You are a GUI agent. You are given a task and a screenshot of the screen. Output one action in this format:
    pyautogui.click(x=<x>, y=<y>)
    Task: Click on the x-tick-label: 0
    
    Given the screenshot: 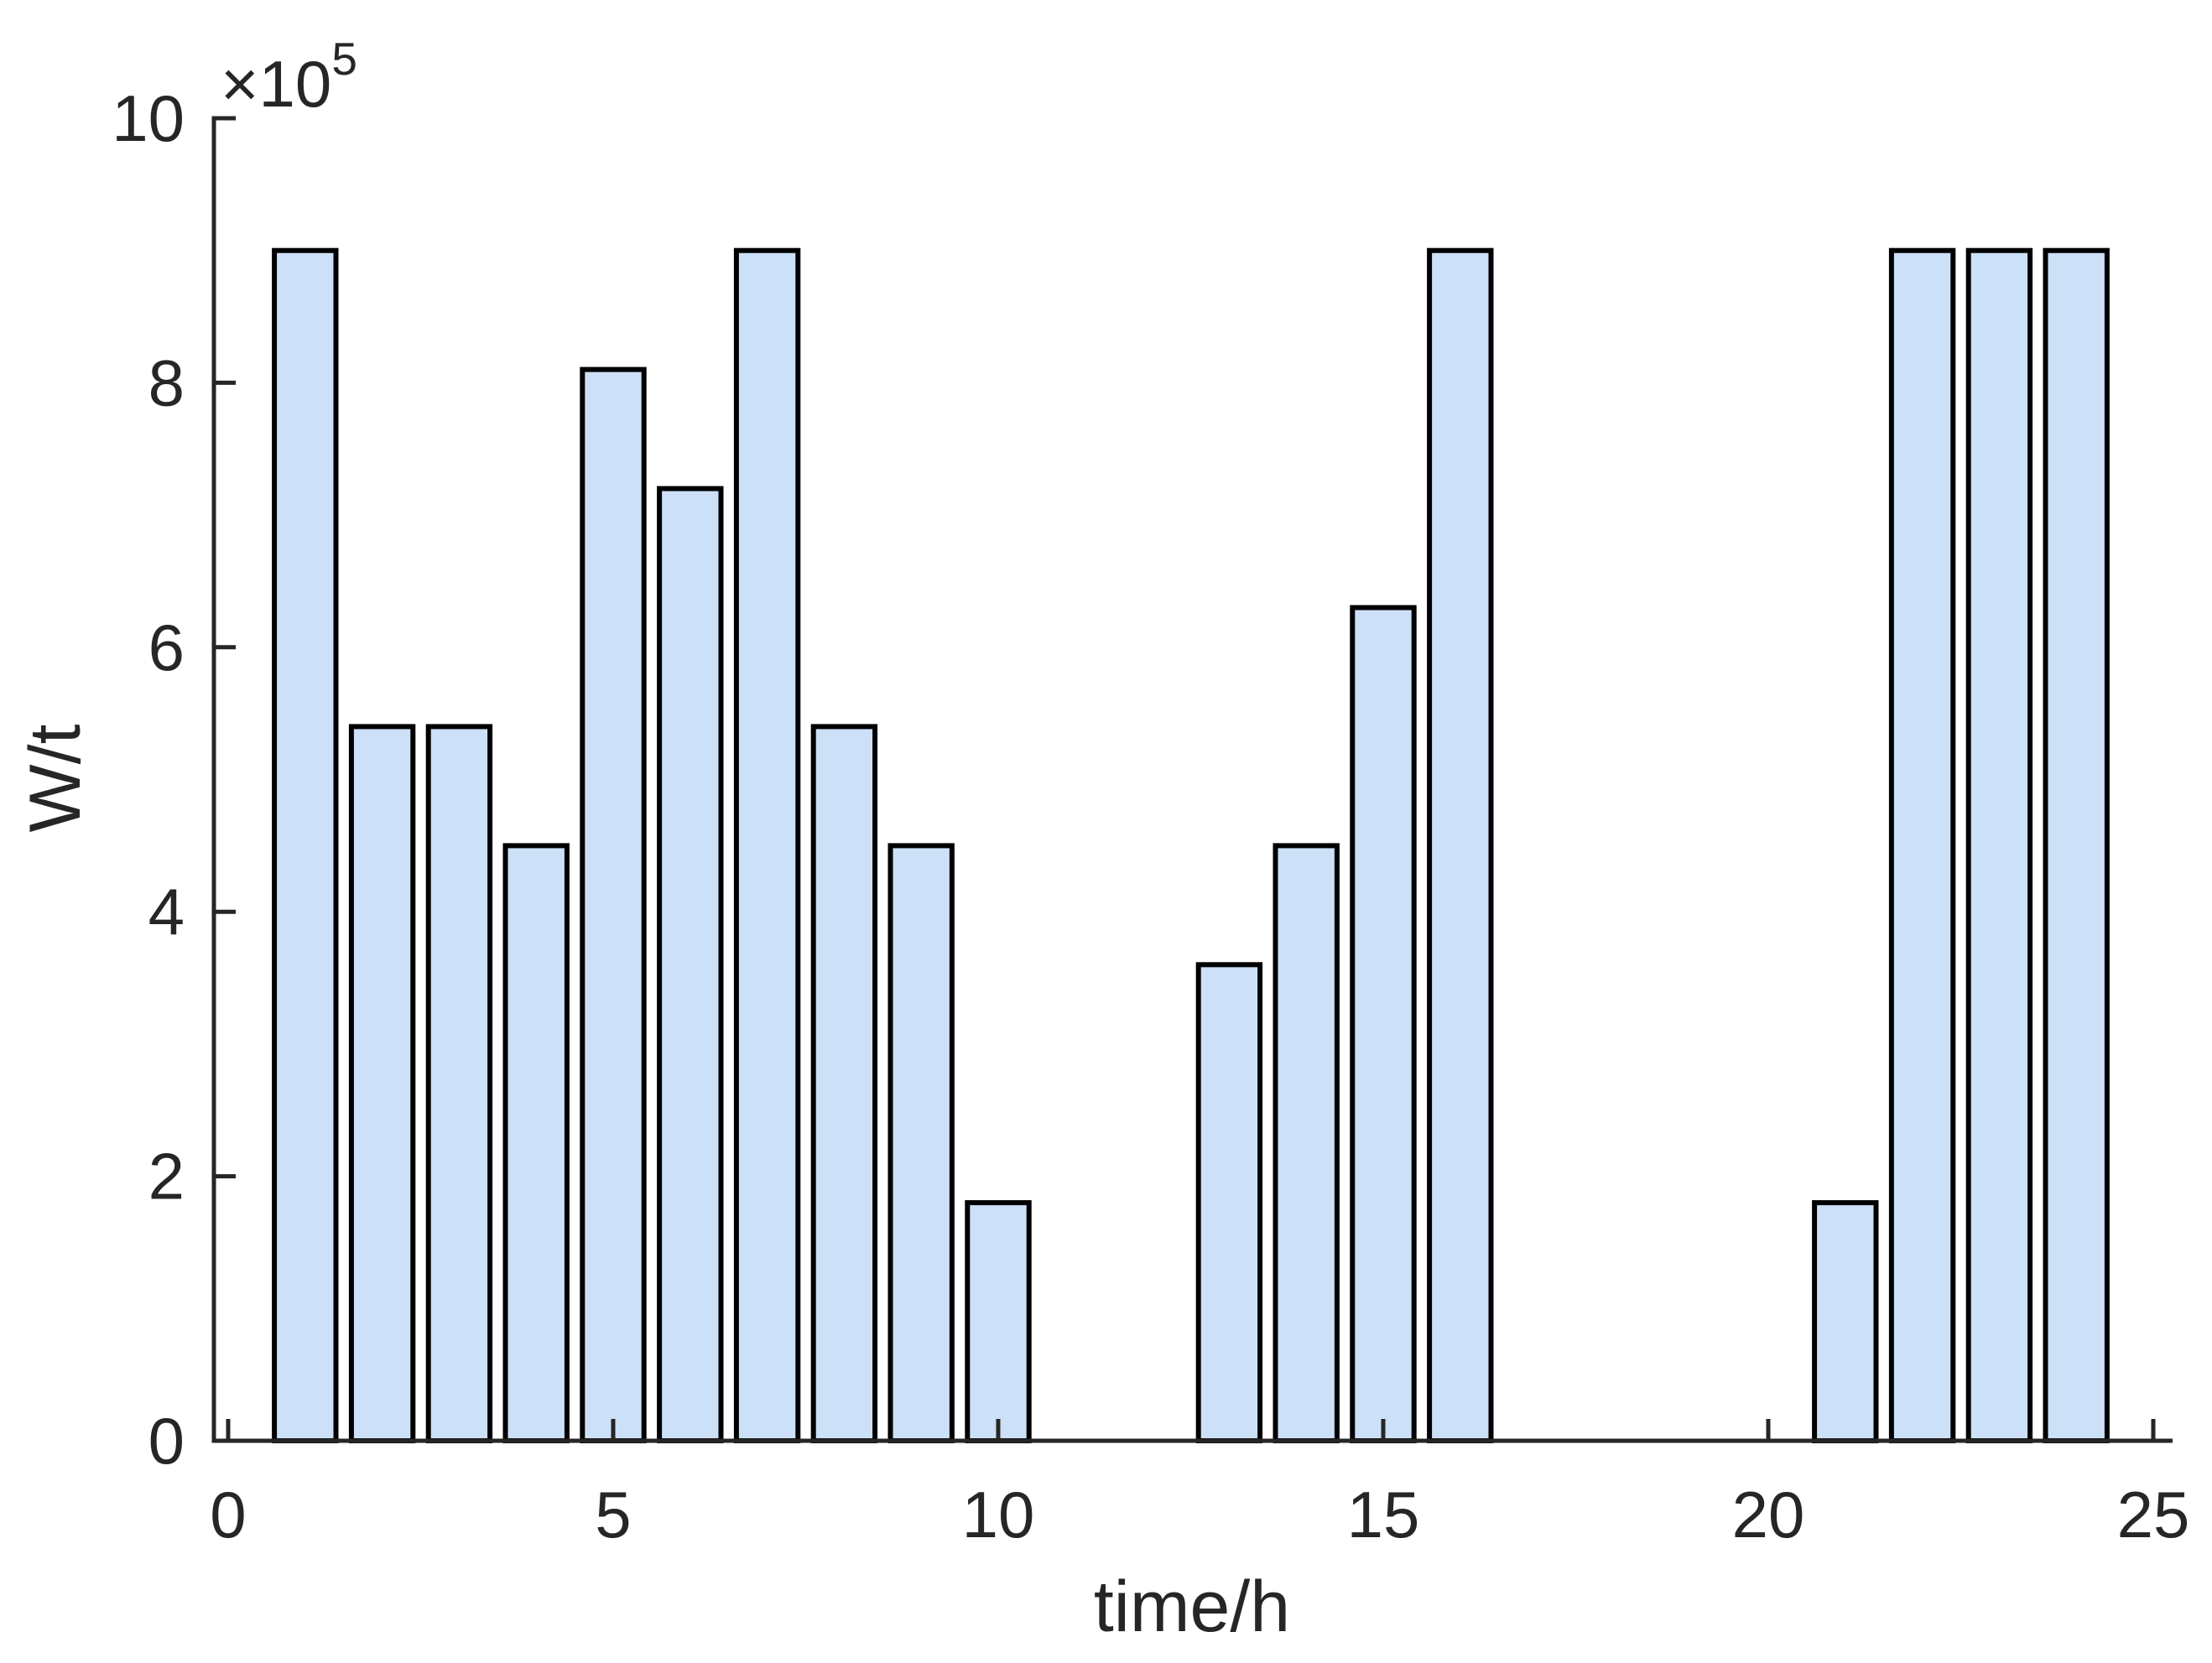 What is the action you would take?
    pyautogui.click(x=228, y=1514)
    